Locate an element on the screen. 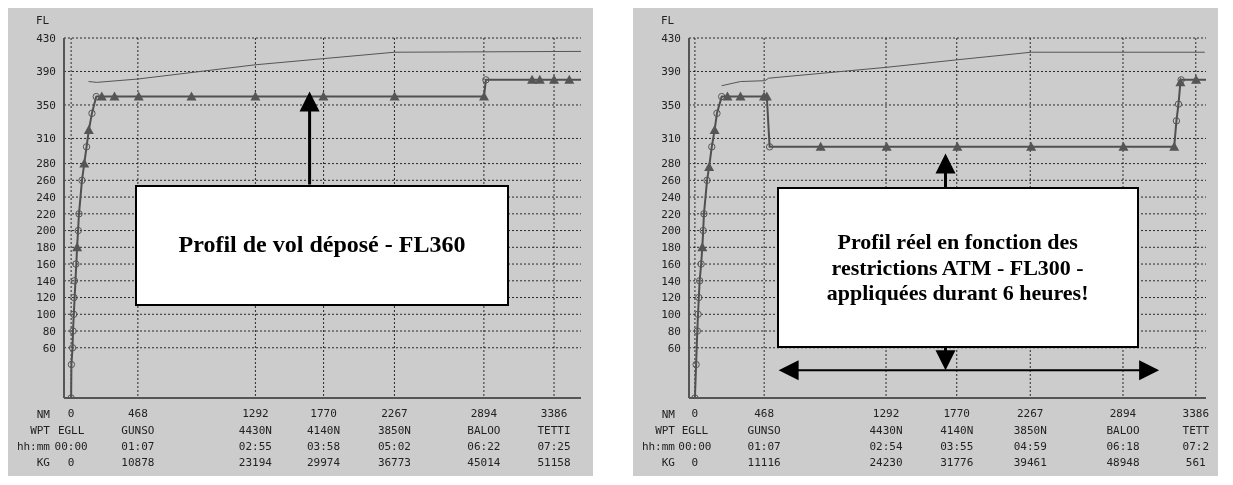 The height and width of the screenshot is (485, 1233). annotation: Profil de vol déposé - FL360 is located at coordinates (322, 245).